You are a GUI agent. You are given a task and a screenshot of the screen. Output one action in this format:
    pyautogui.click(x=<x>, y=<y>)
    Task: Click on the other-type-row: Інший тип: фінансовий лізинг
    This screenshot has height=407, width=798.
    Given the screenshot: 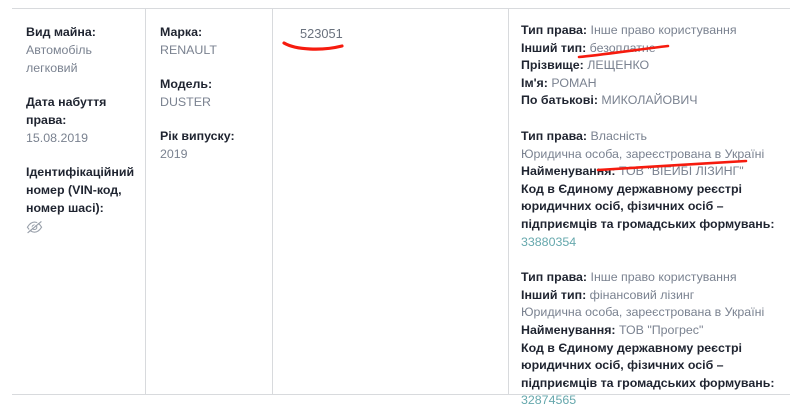 What is the action you would take?
    pyautogui.click(x=648, y=296)
    